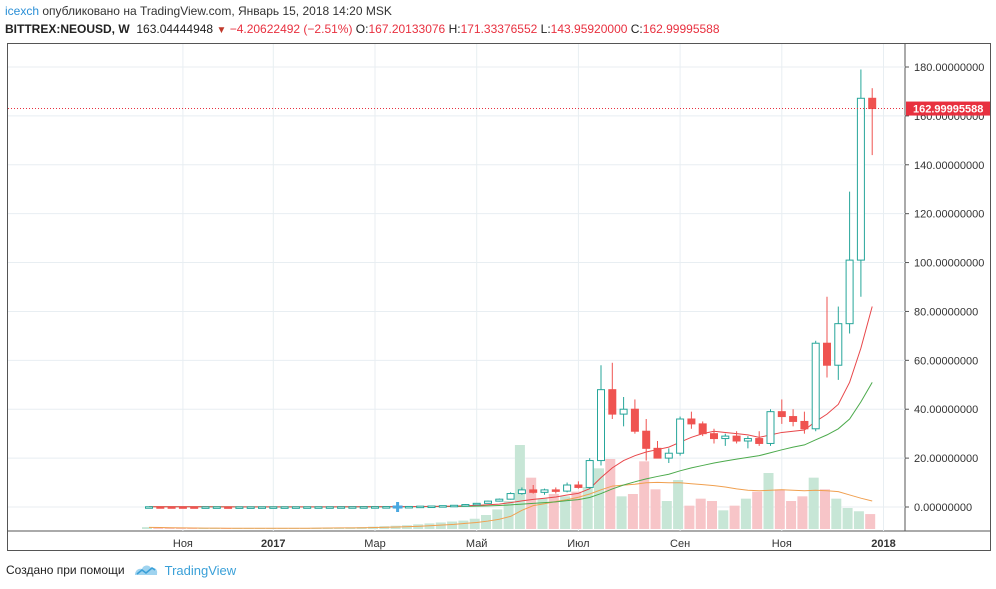  What do you see at coordinates (22, 11) in the screenshot?
I see `author-link: icexch` at bounding box center [22, 11].